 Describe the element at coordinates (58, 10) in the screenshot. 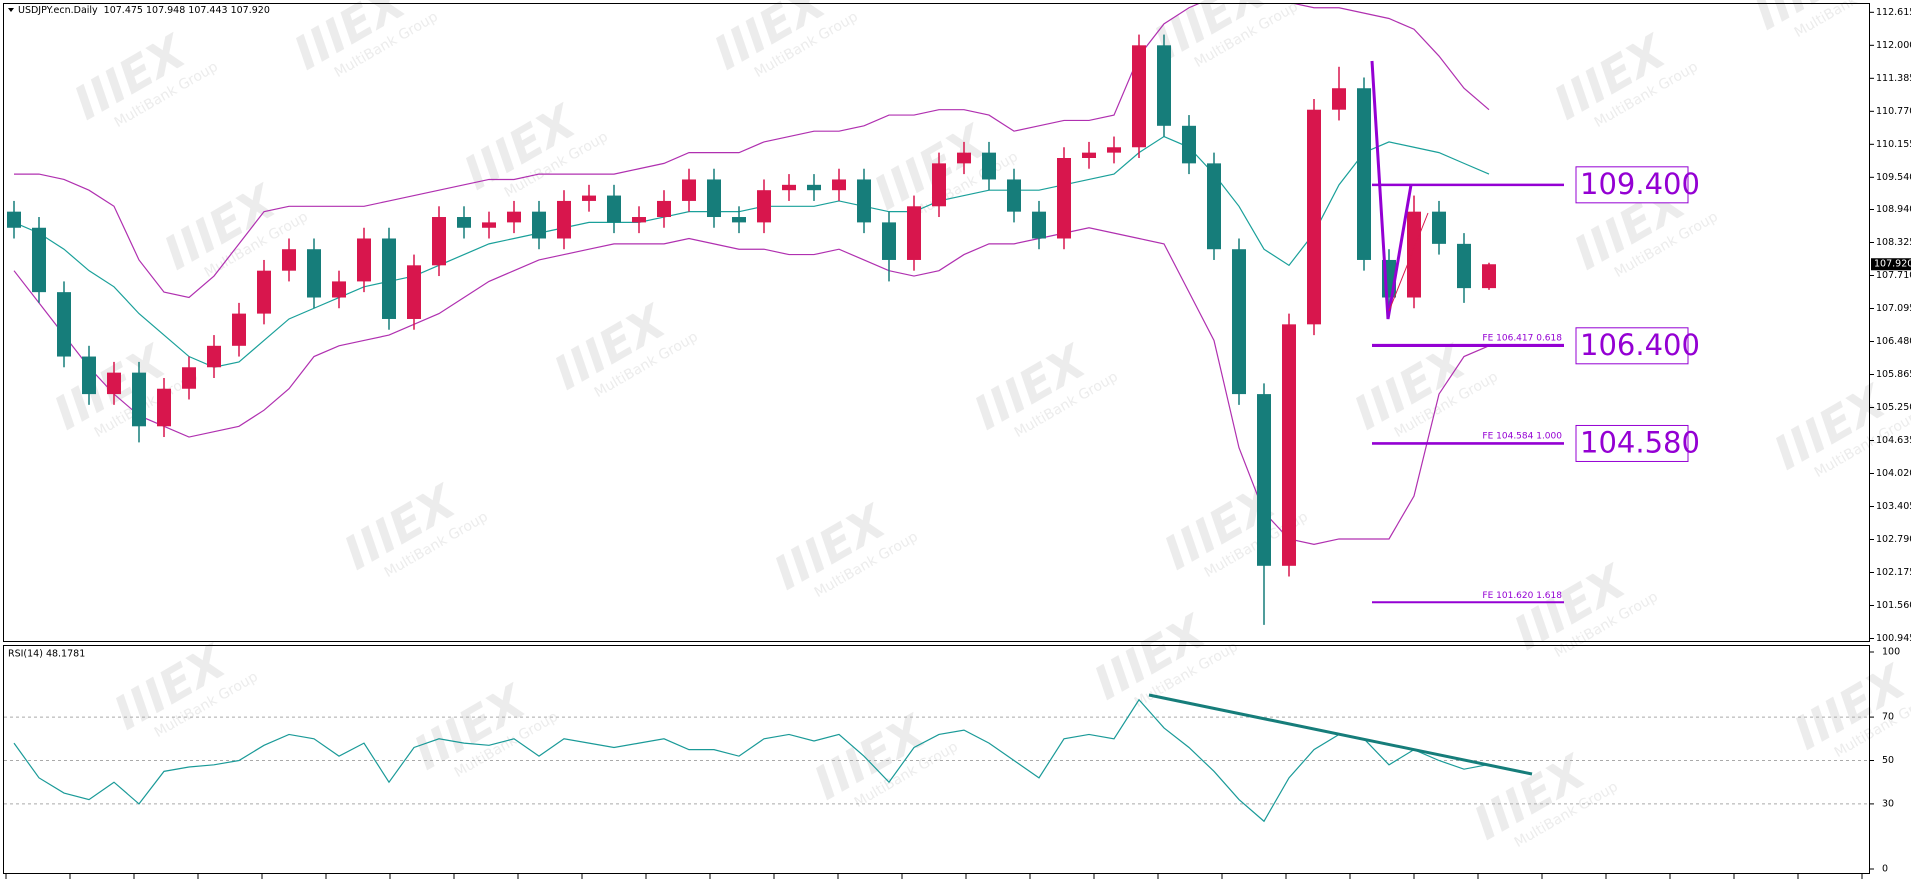

I see `symbol: USDJPY.ecn.Daily` at that location.